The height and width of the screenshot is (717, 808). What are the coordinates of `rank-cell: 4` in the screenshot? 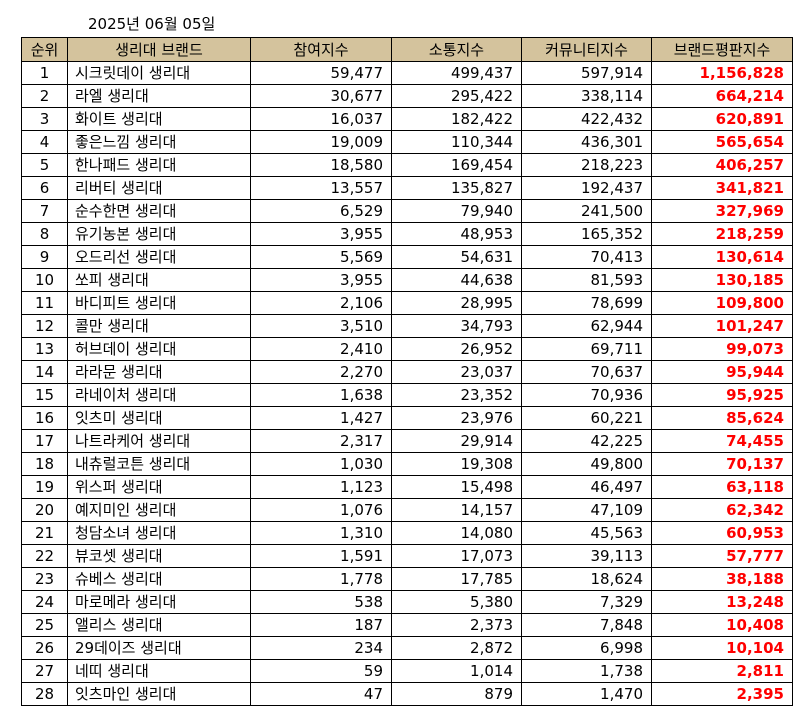 It's located at (44, 142).